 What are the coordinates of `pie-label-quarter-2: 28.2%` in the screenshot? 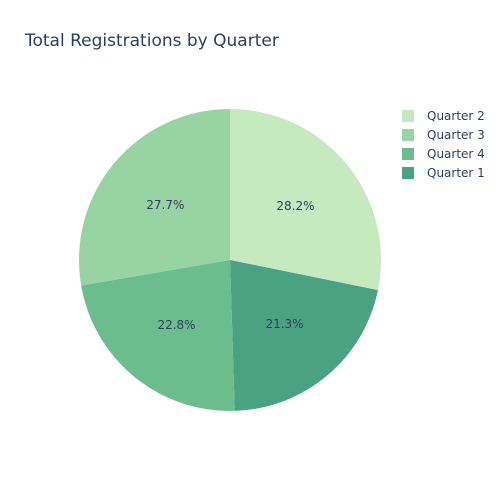 It's located at (295, 206).